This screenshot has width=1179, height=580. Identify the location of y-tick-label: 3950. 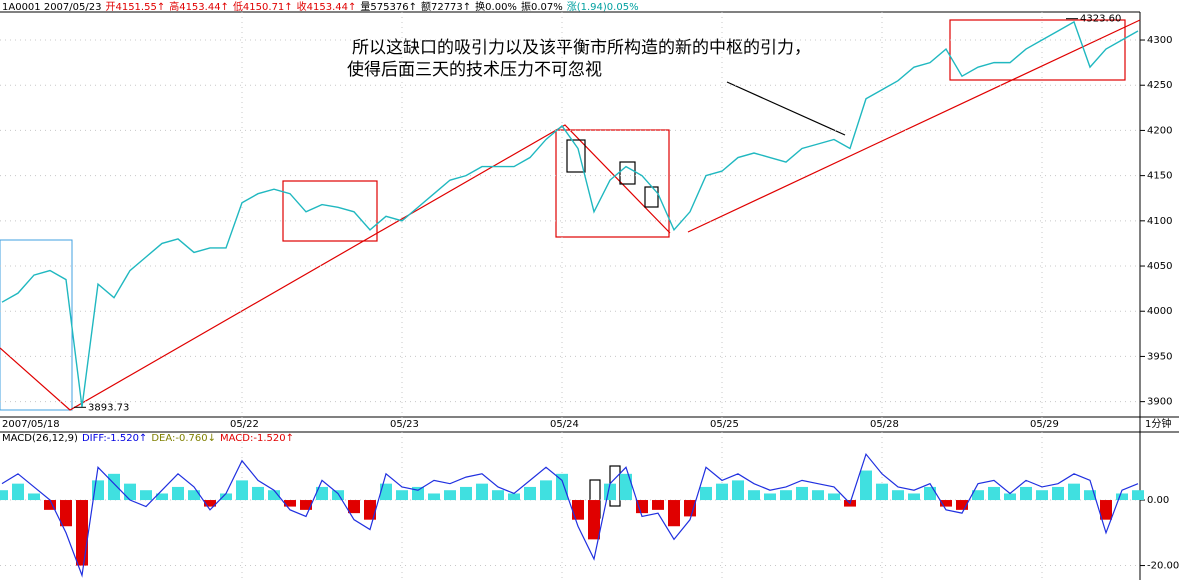
(1159, 356).